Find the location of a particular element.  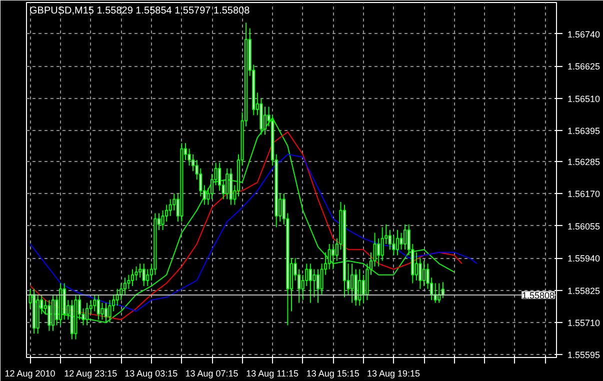

ref-line-label: 1.55808 is located at coordinates (538, 295).